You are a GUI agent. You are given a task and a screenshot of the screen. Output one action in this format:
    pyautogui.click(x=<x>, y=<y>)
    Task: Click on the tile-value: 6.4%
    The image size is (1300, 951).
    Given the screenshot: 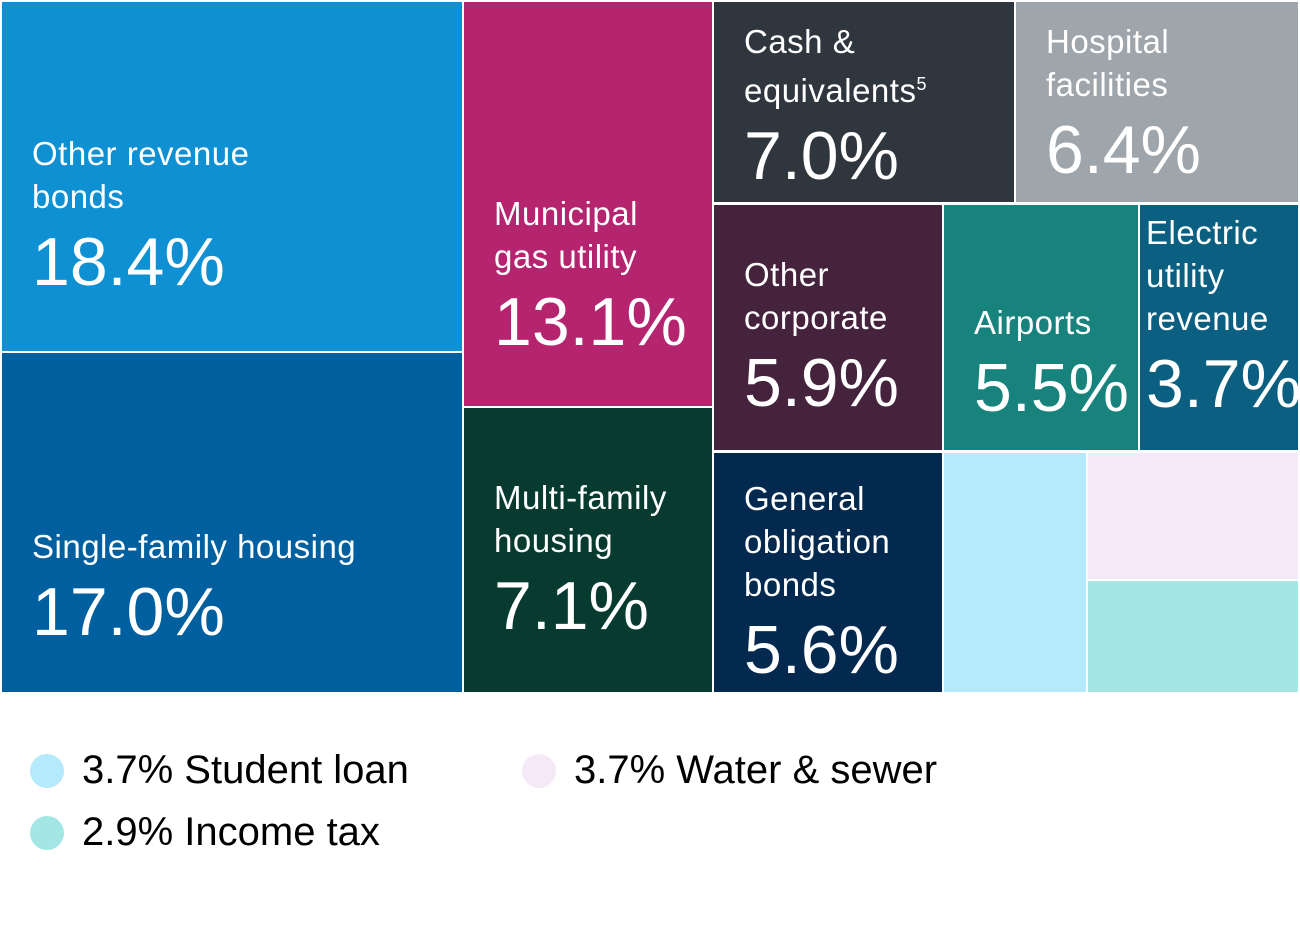 What is the action you would take?
    pyautogui.click(x=1123, y=150)
    